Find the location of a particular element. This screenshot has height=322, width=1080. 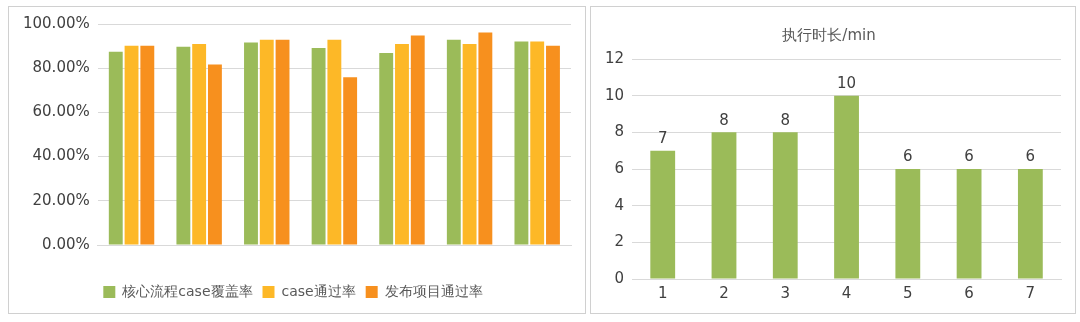

y-tick-label: 2 is located at coordinates (619, 241).